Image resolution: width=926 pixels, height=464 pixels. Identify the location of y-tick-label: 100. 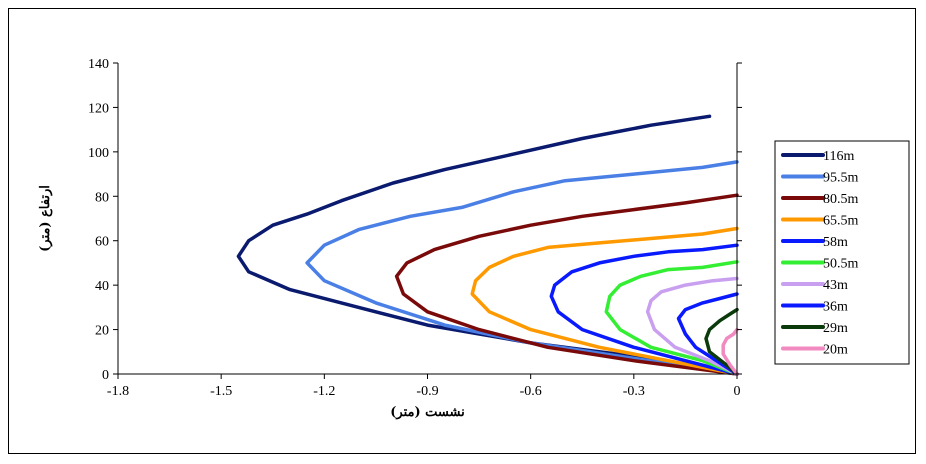
(98, 153).